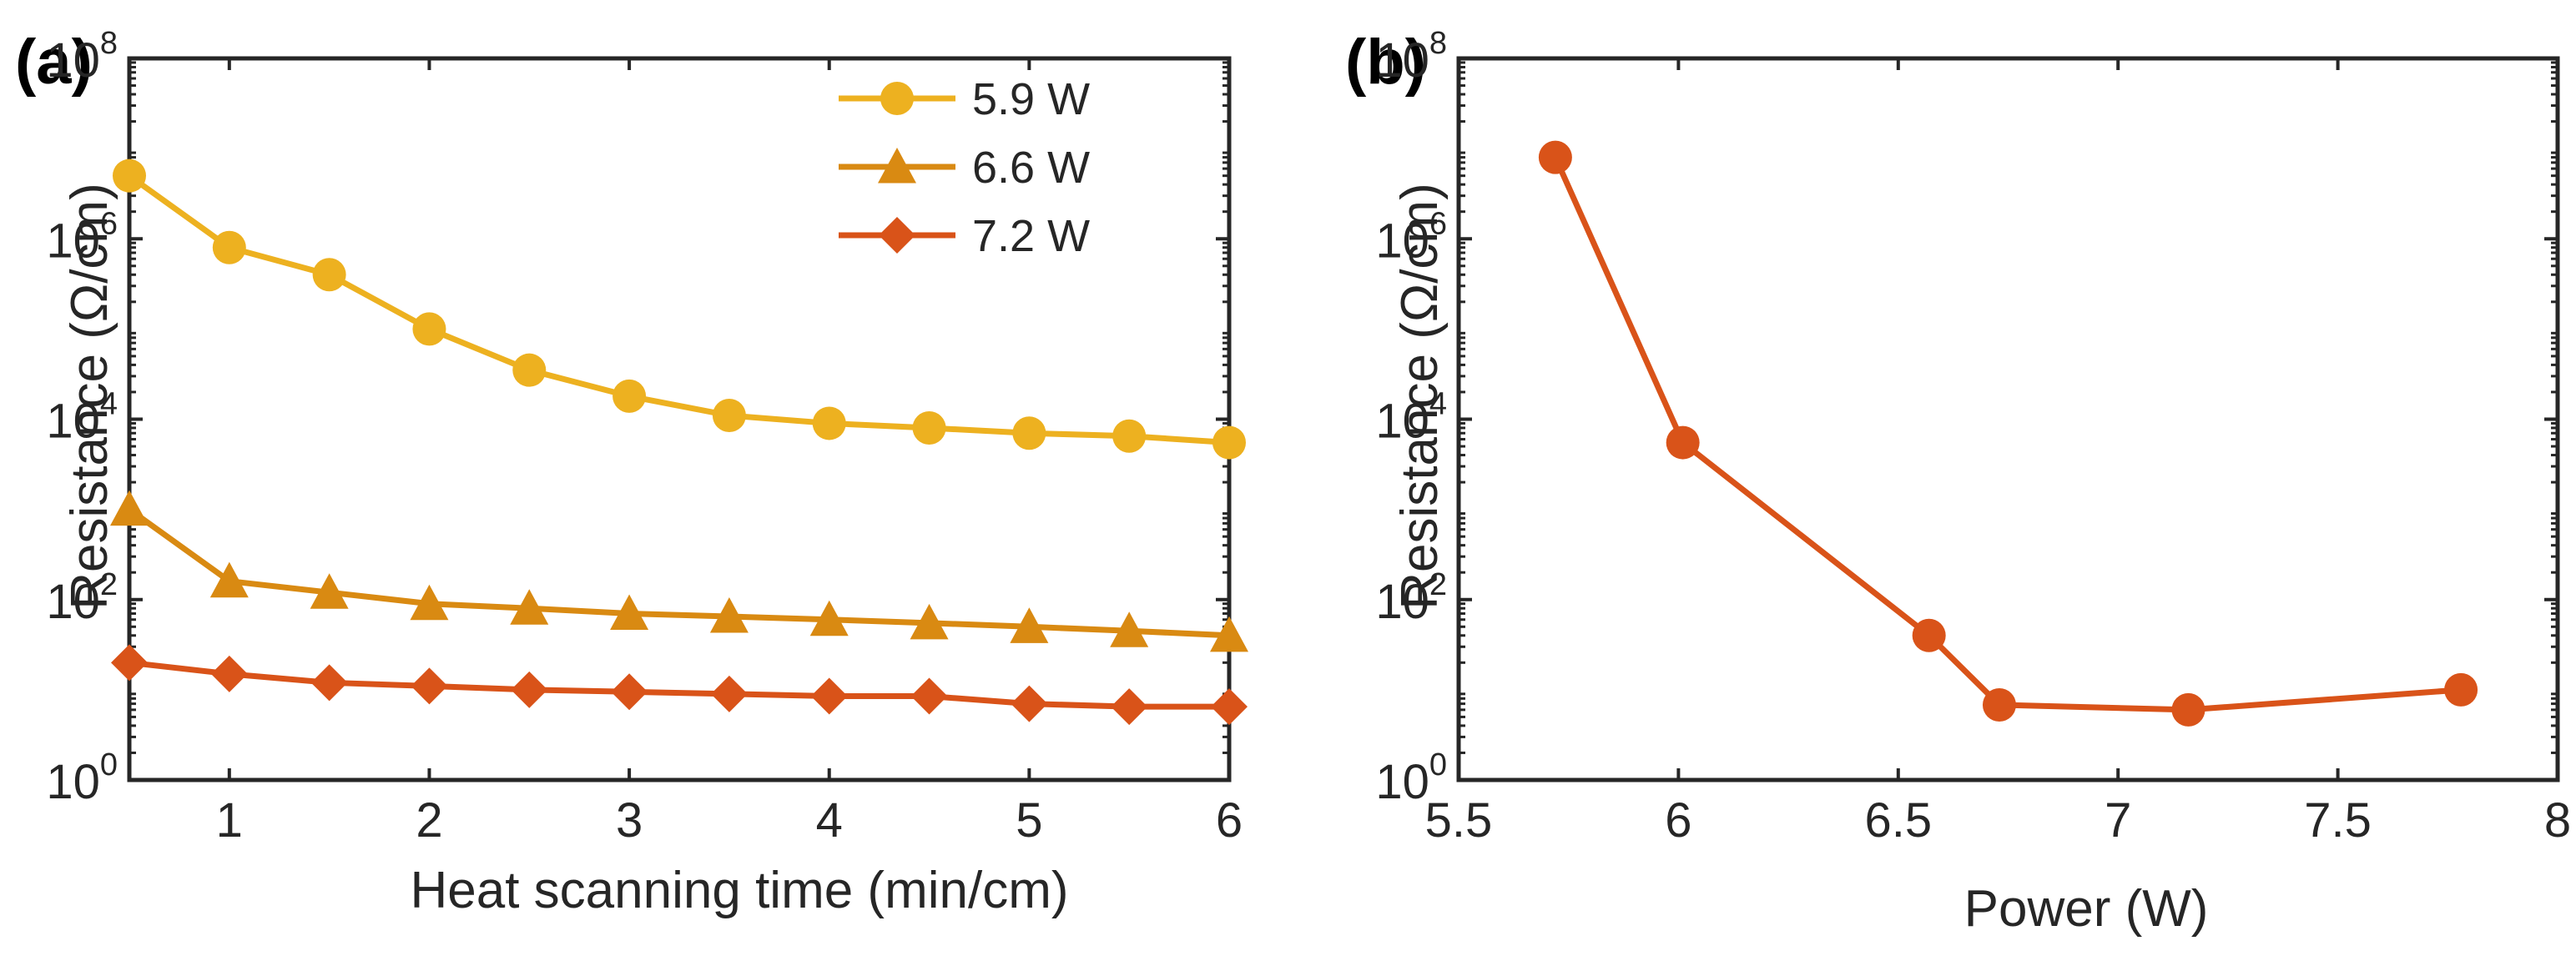 This screenshot has width=2576, height=961. What do you see at coordinates (2557, 820) in the screenshot?
I see `panel-b-x-tick-label: 8` at bounding box center [2557, 820].